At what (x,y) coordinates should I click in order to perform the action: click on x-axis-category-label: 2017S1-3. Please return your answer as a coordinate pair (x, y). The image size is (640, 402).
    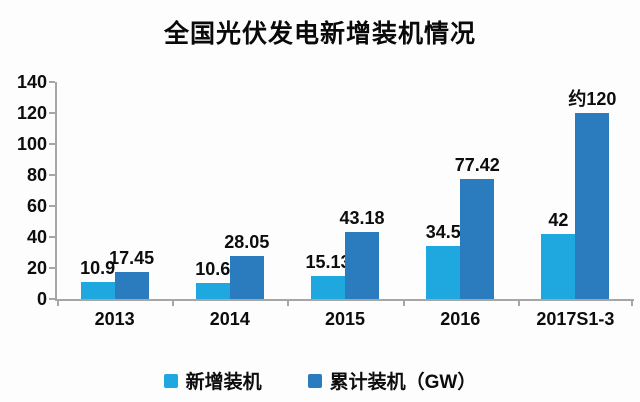
    Looking at the image, I should click on (575, 319).